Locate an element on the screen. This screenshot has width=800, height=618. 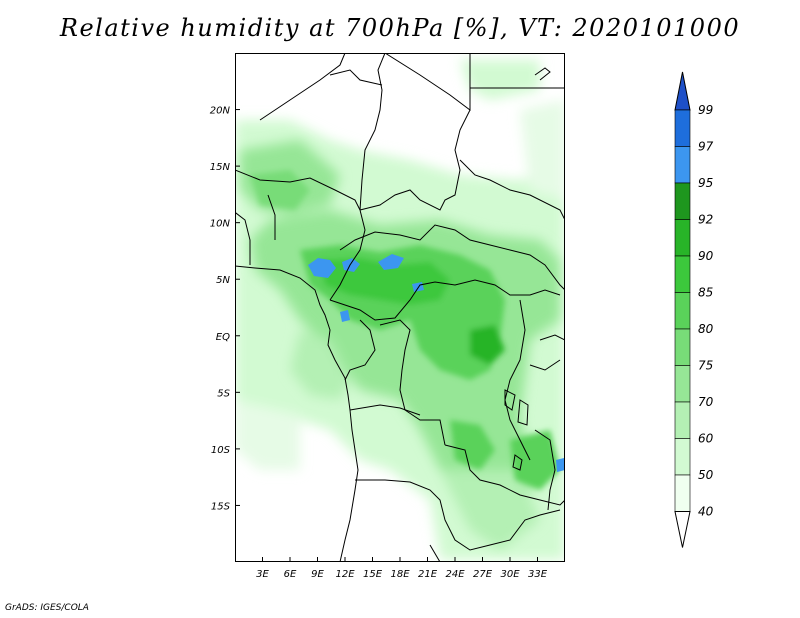
lat-tick-label: 15S is located at coordinates (221, 506).